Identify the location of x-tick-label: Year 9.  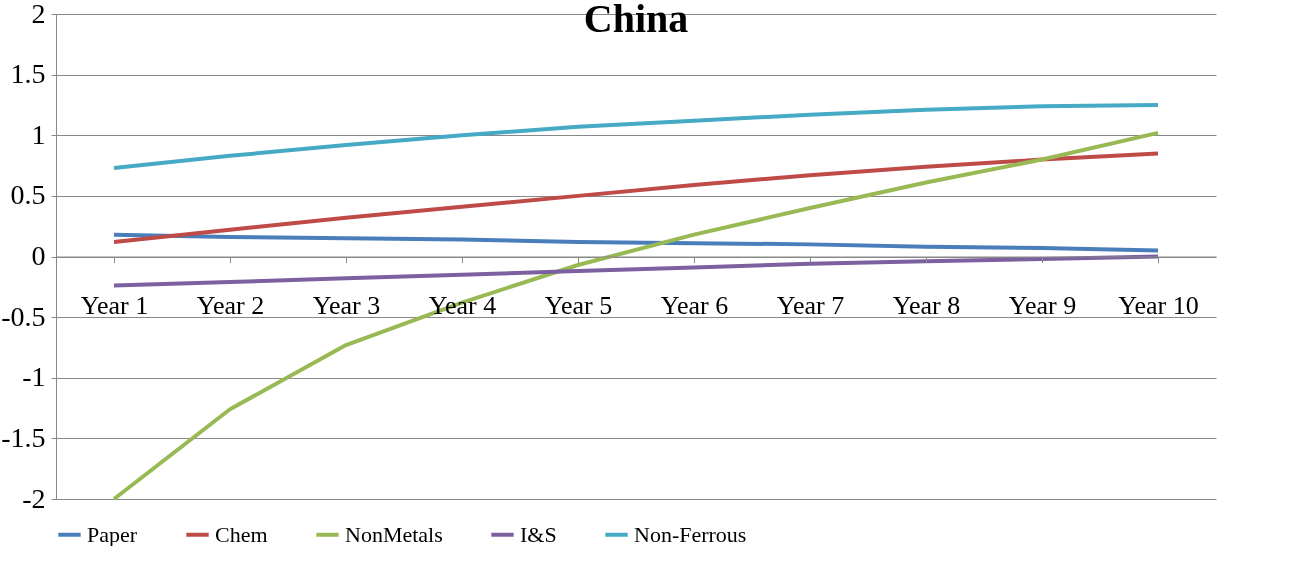
(1042, 305).